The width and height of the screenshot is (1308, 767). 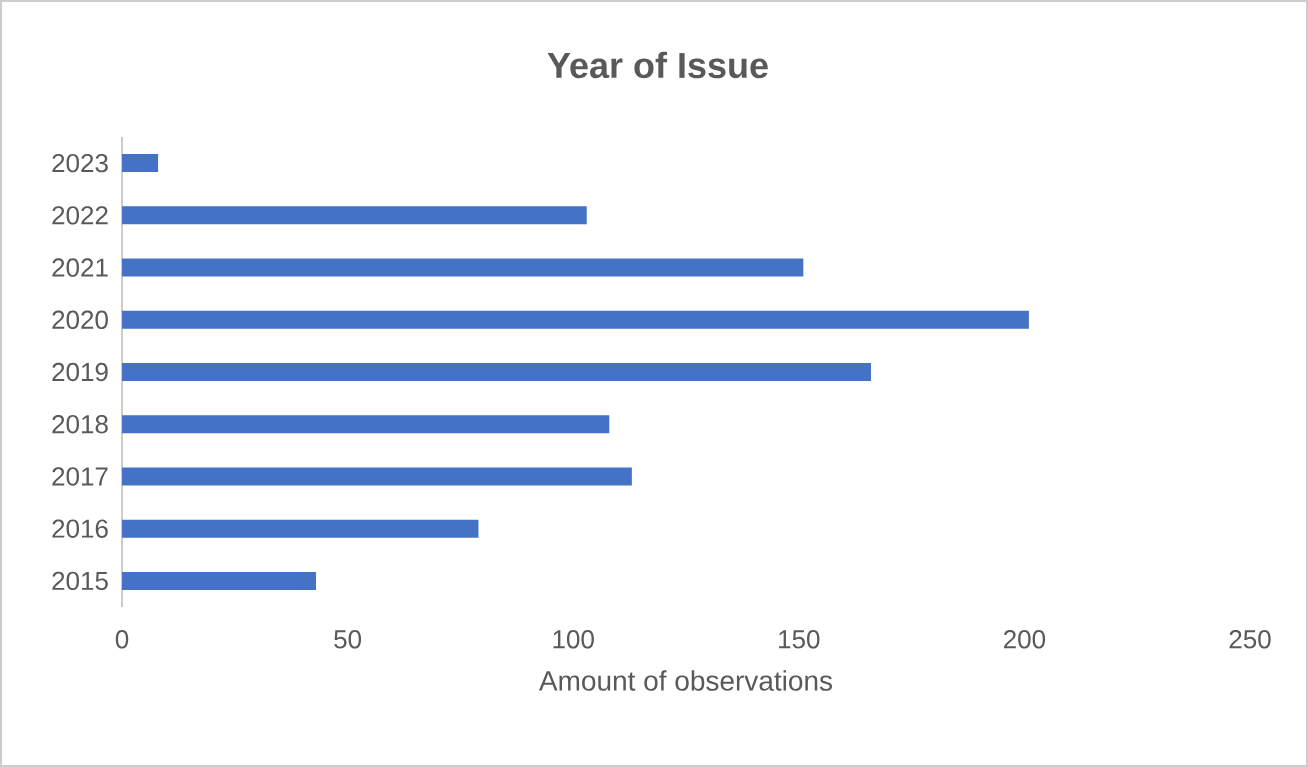 I want to click on x-tick-label: 50, so click(x=348, y=639).